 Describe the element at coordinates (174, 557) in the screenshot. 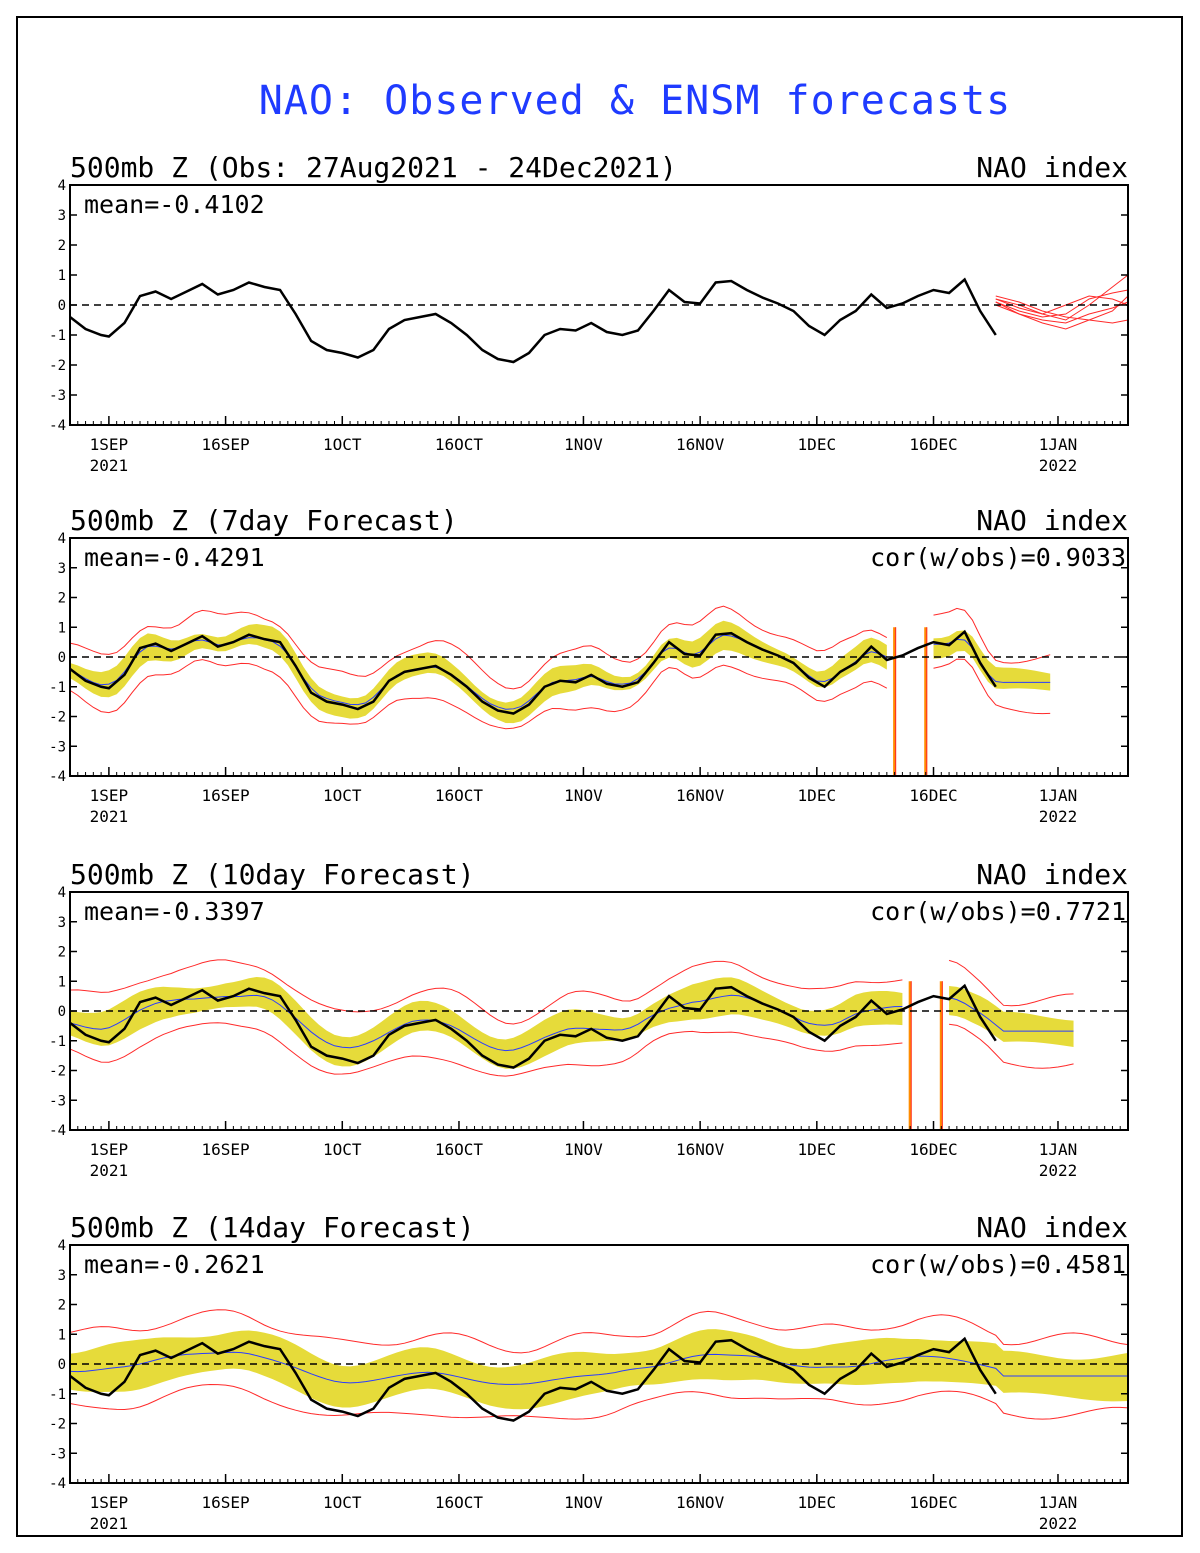

I see `mean-annotation: mean=-0.4291` at that location.